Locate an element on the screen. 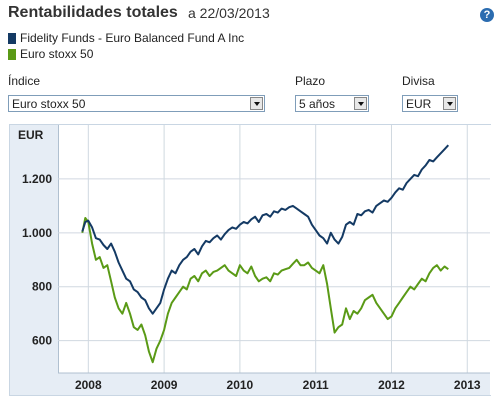 The image size is (500, 416). legend-swatch-fund is located at coordinates (12, 38).